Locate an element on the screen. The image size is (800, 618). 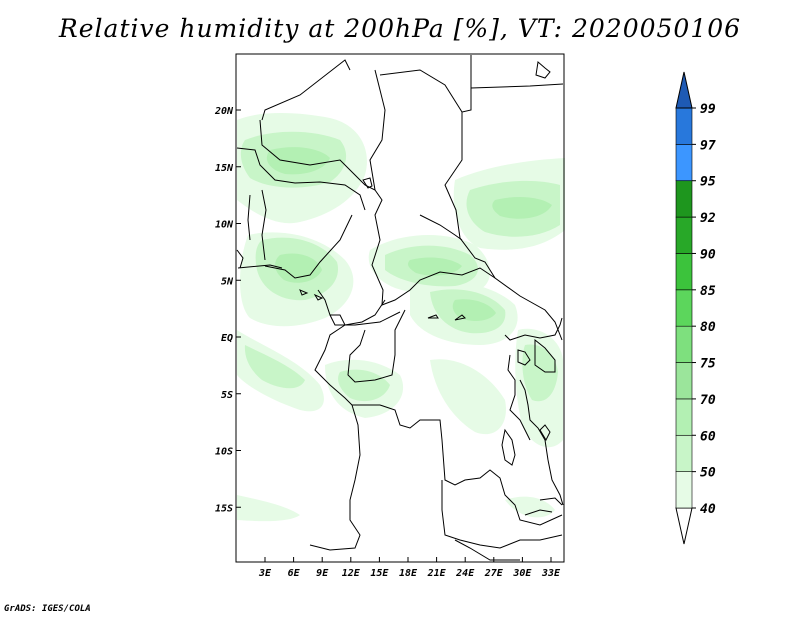
colorbar-label: 99 is located at coordinates (708, 109).